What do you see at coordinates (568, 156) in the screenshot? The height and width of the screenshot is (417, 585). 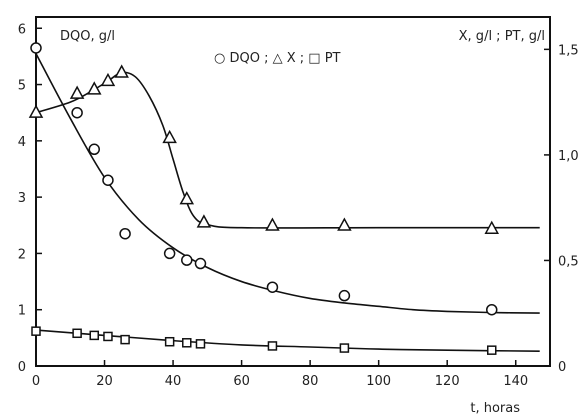 I see `right-tick-label: 1,0` at bounding box center [568, 156].